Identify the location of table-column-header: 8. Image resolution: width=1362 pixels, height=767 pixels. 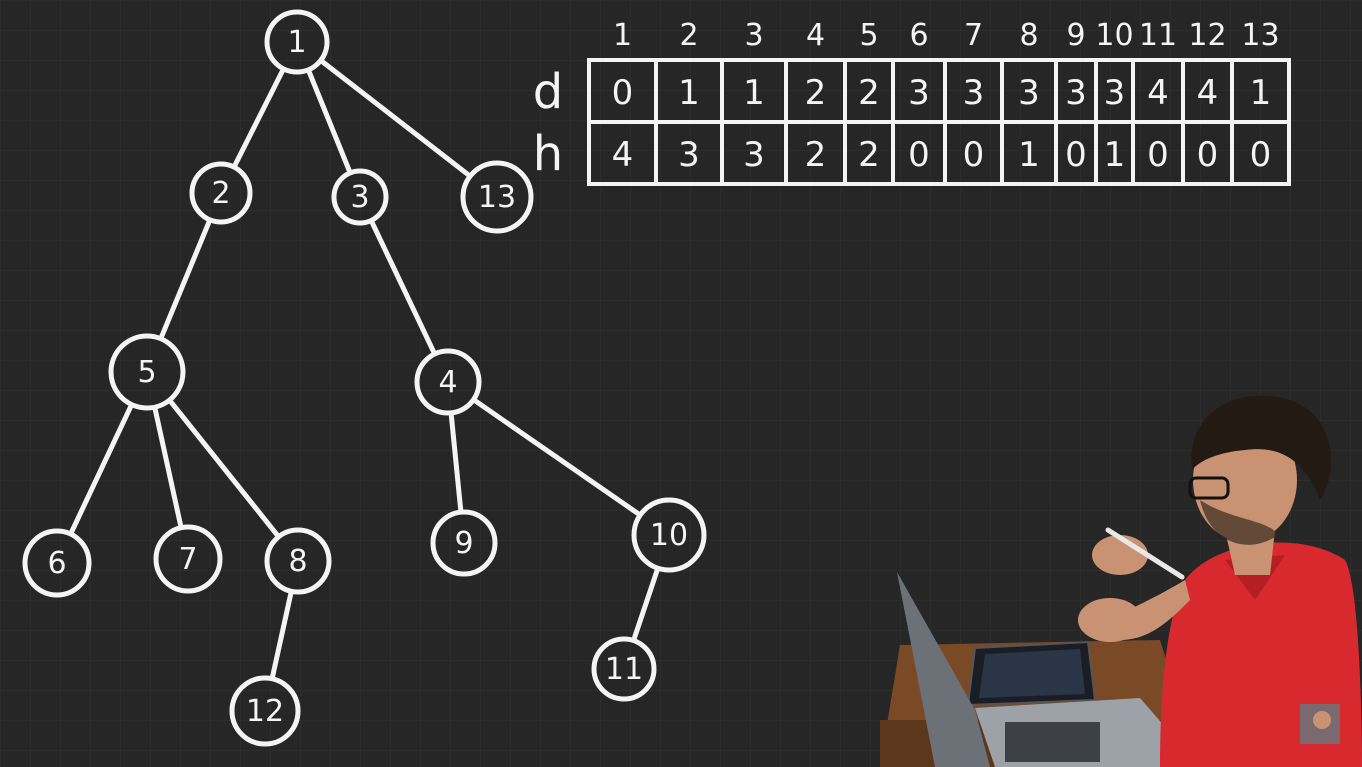
(1028, 35).